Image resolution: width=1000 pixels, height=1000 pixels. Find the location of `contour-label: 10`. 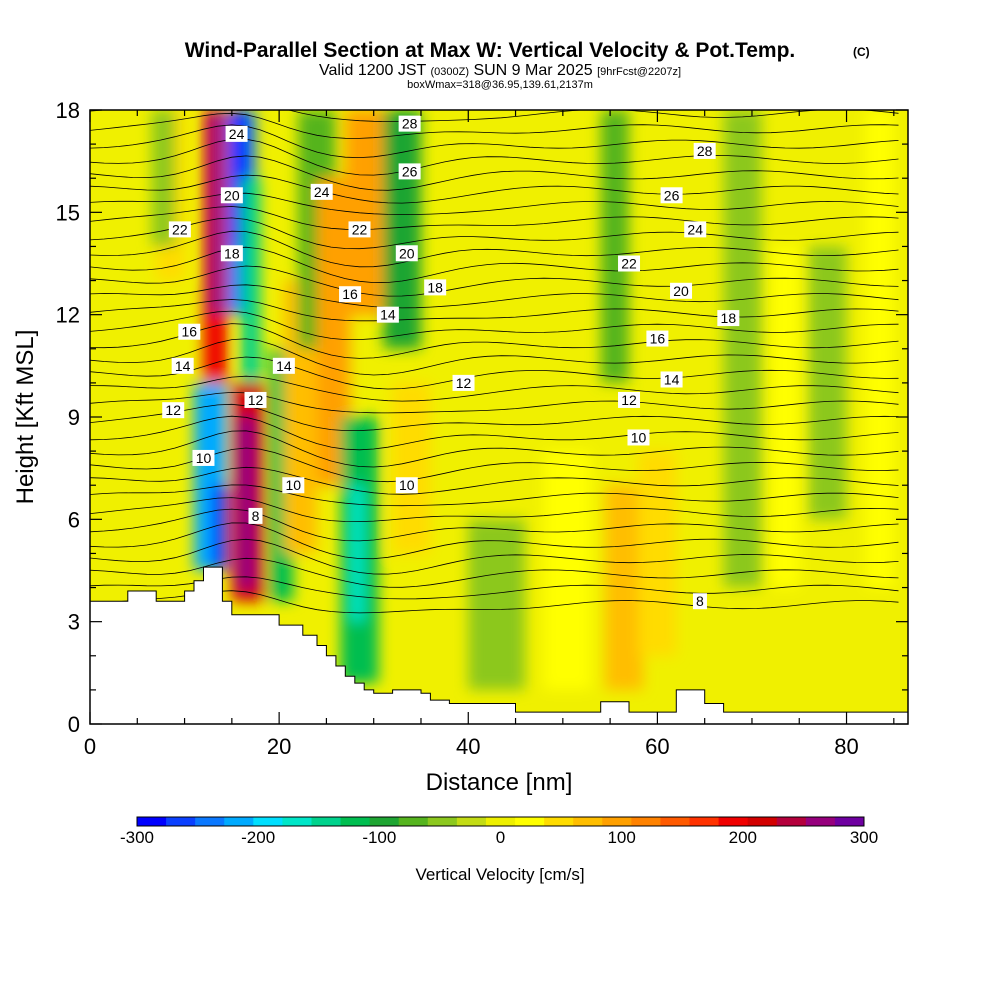

contour-label: 10 is located at coordinates (638, 437).